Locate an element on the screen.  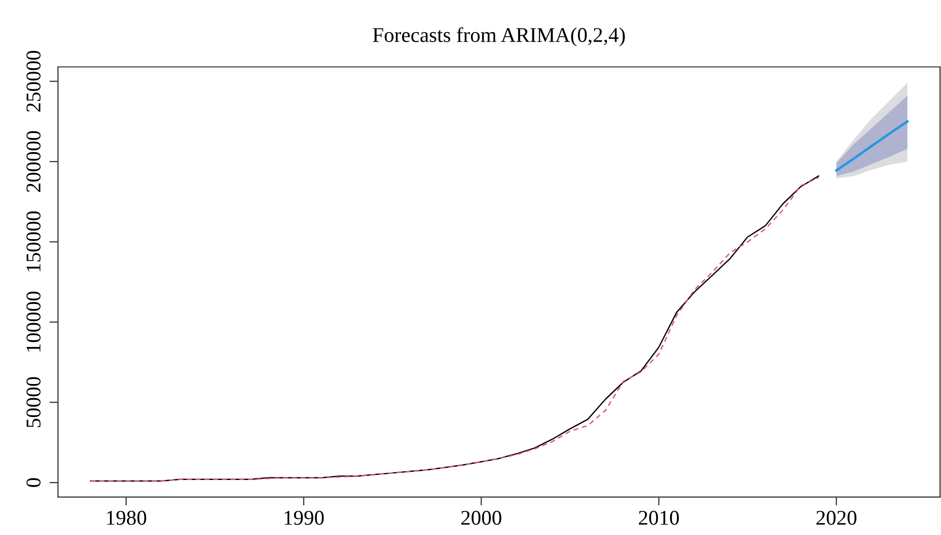
chart-title: Forecasts from ARIMA(0,2,4) is located at coordinates (498, 36).